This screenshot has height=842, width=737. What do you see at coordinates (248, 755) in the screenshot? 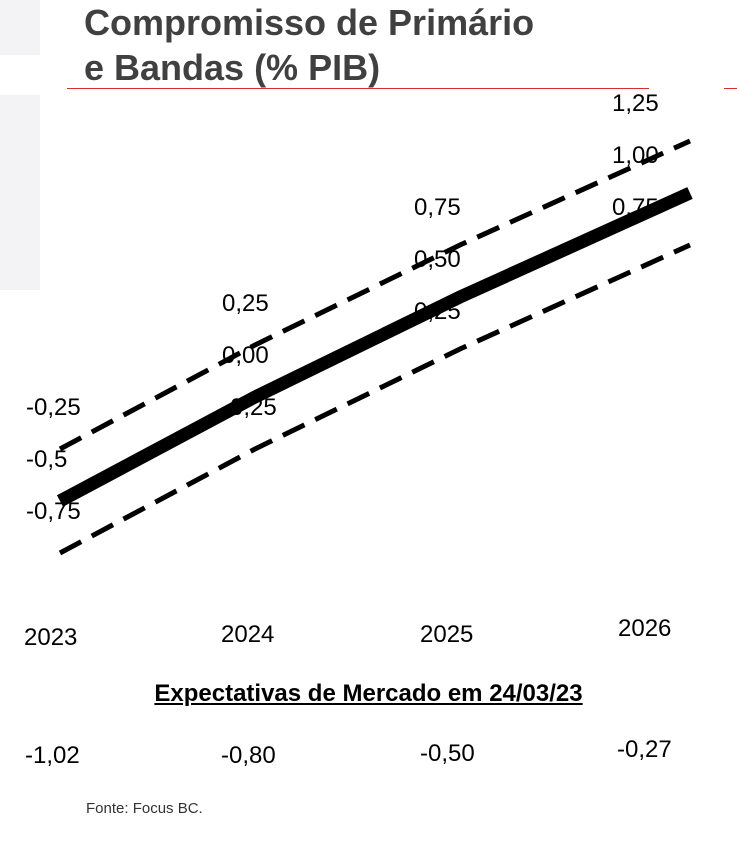
I see `market-value-2024: -0,80` at bounding box center [248, 755].